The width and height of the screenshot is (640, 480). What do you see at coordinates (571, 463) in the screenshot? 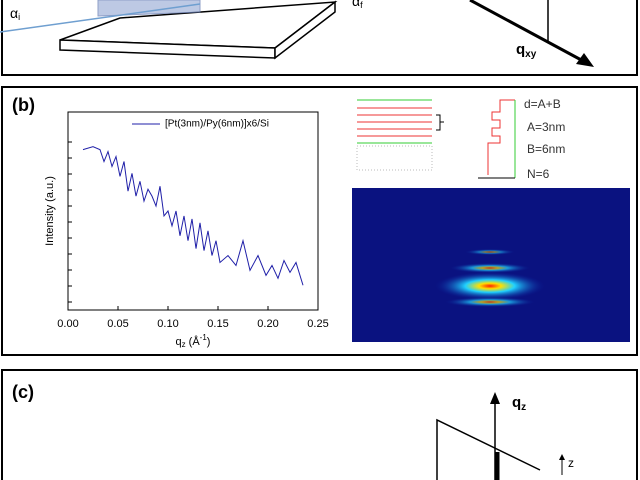
I see `z-label: z` at bounding box center [571, 463].